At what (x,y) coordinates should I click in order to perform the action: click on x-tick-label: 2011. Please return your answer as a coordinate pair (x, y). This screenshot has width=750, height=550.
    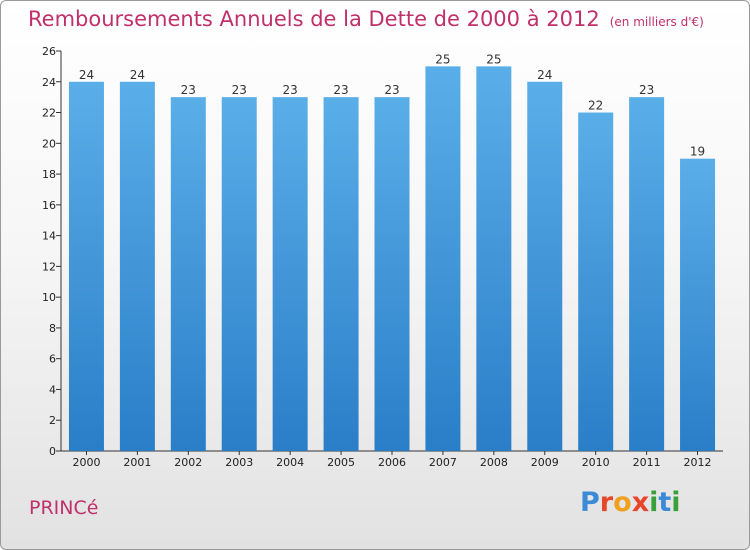
    Looking at the image, I should click on (647, 462).